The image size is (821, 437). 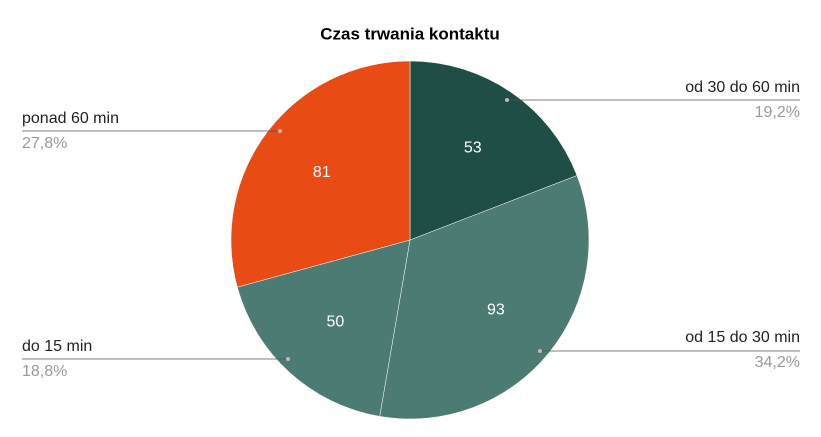 What do you see at coordinates (496, 310) in the screenshot?
I see `slice-value-label: 93` at bounding box center [496, 310].